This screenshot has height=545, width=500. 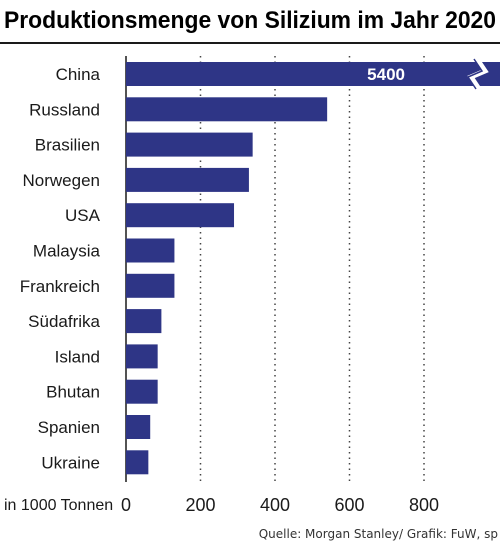 What do you see at coordinates (77, 356) in the screenshot?
I see `category-label-island: Island` at bounding box center [77, 356].